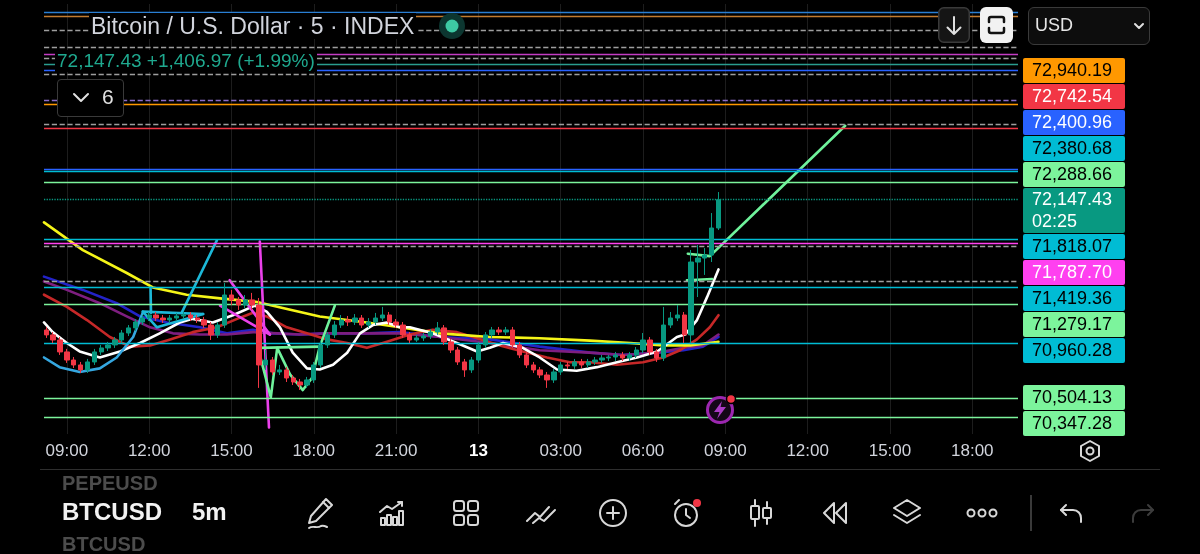 This screenshot has height=554, width=1200. What do you see at coordinates (560, 450) in the screenshot?
I see `x-tick-label: 03:00` at bounding box center [560, 450].